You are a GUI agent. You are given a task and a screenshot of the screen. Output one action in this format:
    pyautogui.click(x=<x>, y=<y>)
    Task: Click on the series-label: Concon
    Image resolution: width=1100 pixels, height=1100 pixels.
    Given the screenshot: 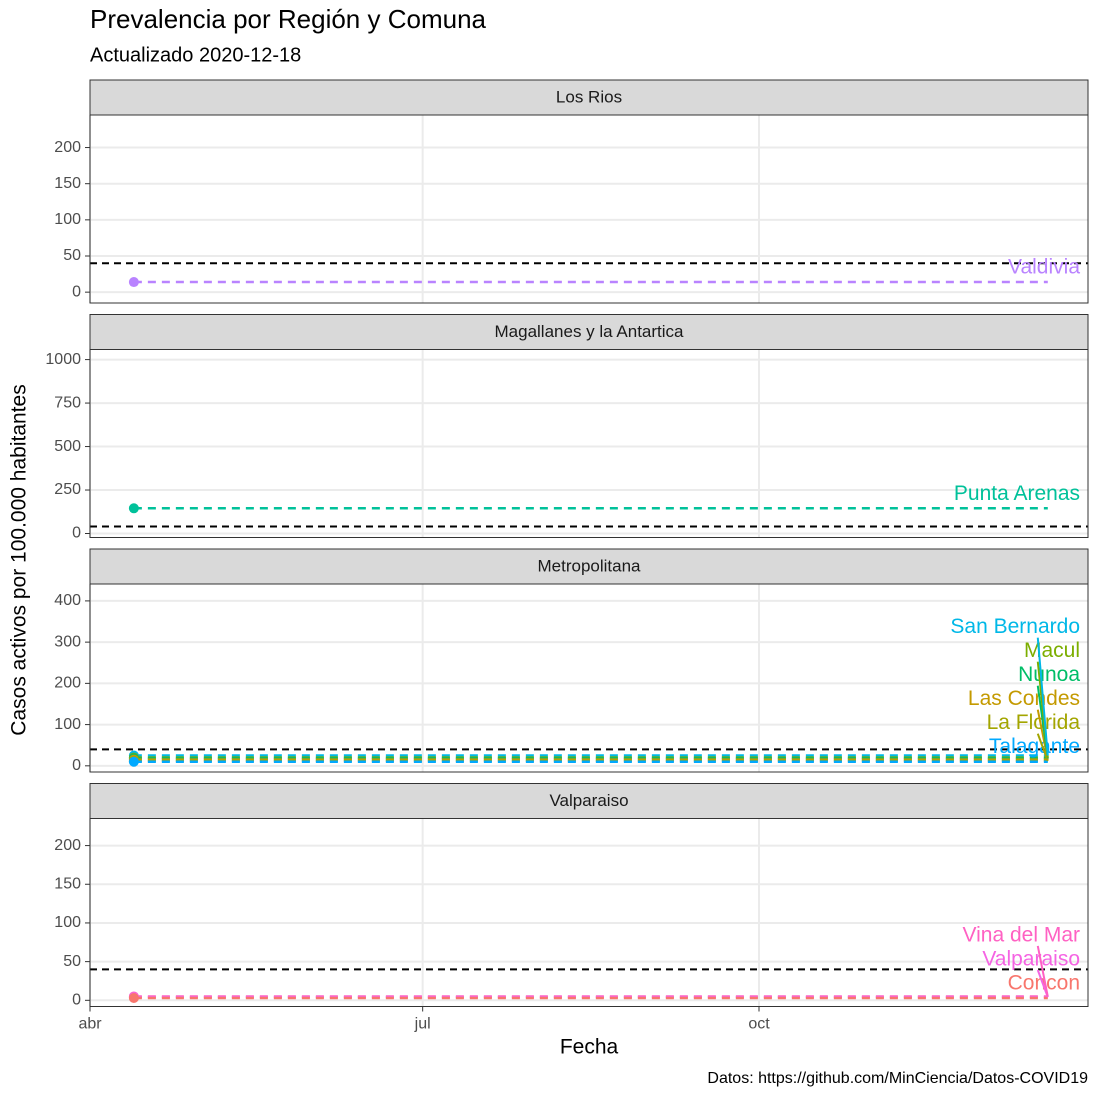 What is the action you would take?
    pyautogui.click(x=1044, y=983)
    